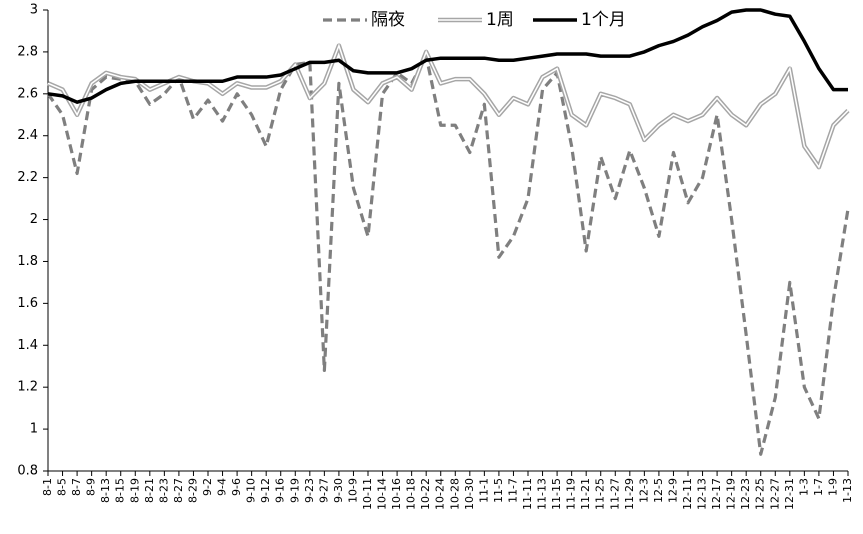 This screenshot has width=863, height=534. I want to click on x-tick-label: 10-24, so click(440, 494).